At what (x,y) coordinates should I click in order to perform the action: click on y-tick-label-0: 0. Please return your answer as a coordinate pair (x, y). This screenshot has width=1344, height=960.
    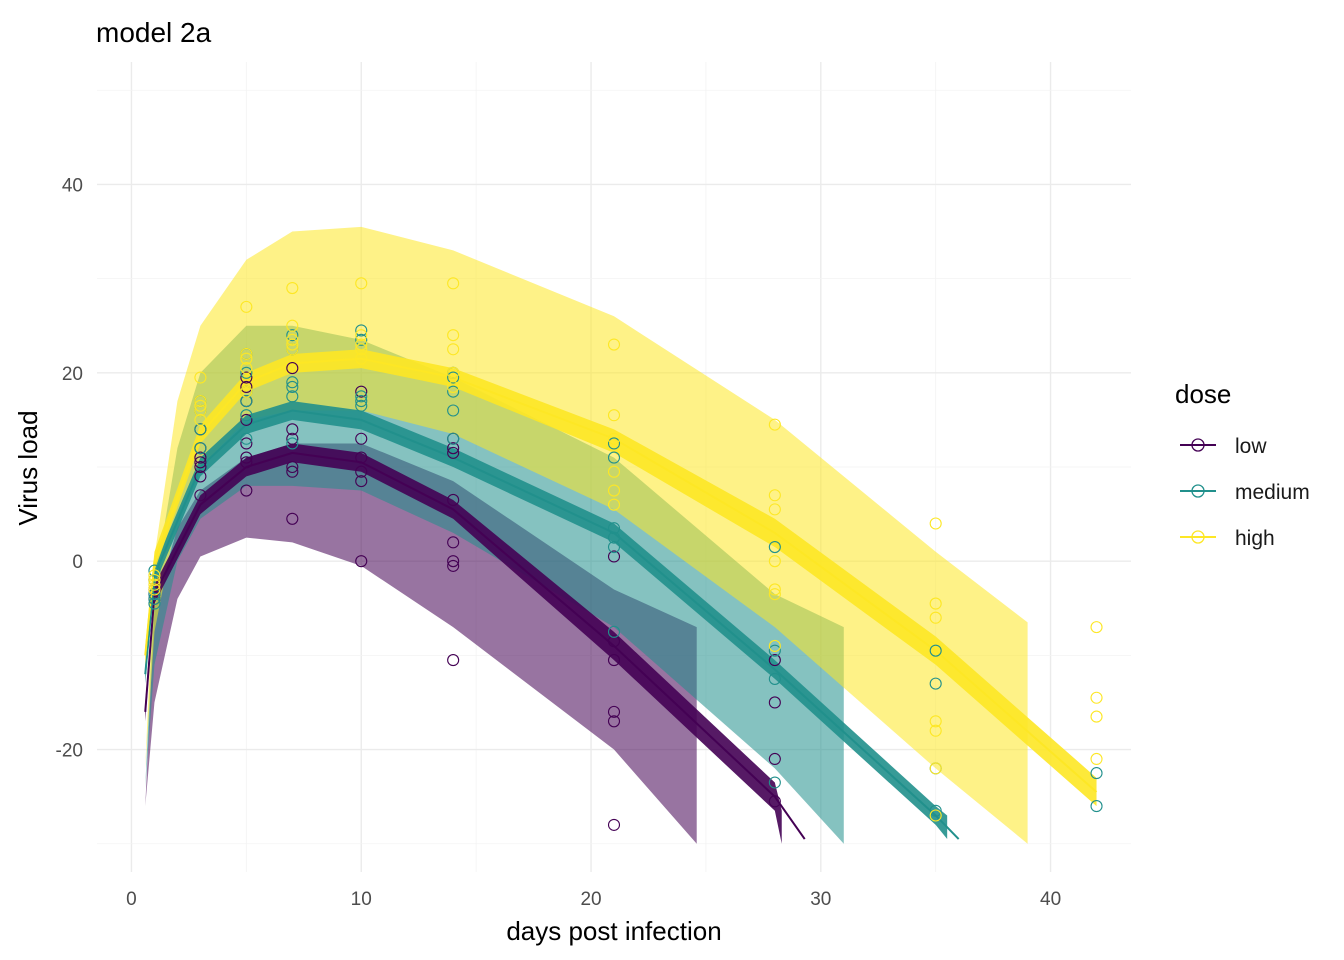
    Looking at the image, I should click on (77, 562).